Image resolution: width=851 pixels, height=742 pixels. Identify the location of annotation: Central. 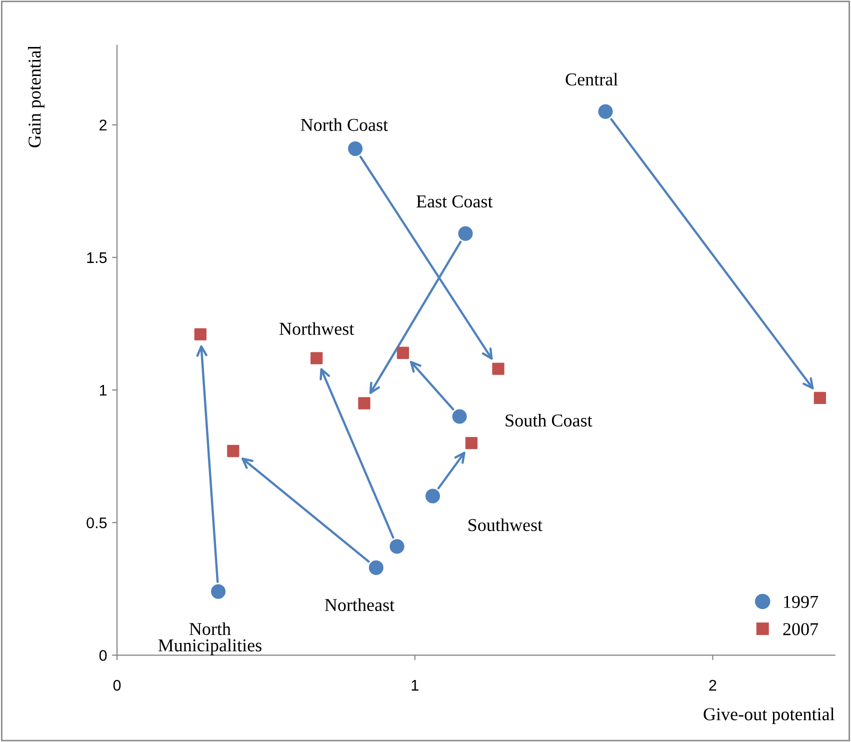
(592, 79).